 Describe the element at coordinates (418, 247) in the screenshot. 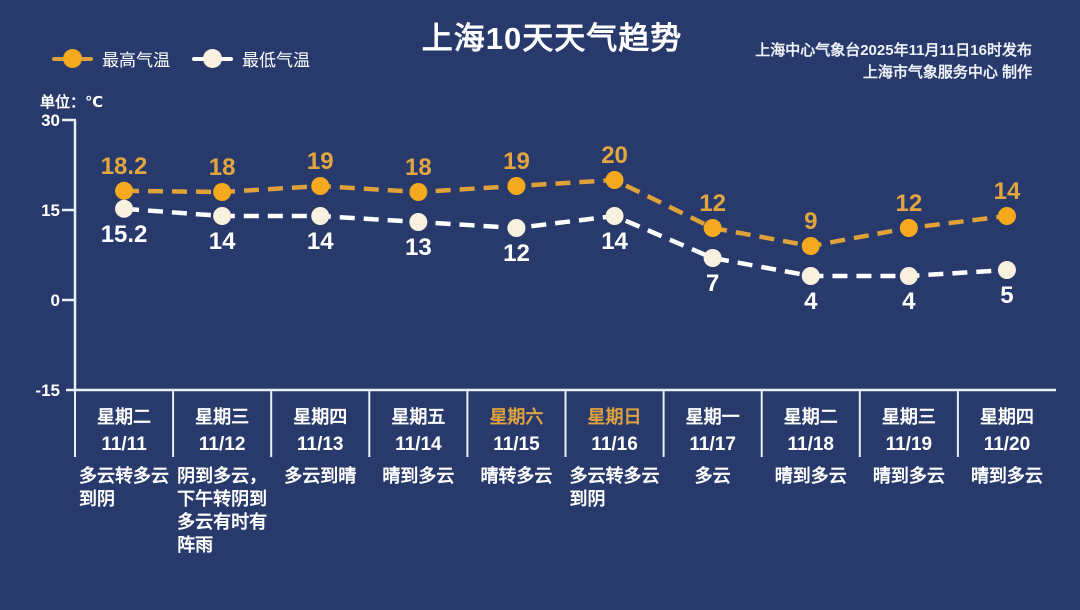

I see `low-temp-value: 13` at that location.